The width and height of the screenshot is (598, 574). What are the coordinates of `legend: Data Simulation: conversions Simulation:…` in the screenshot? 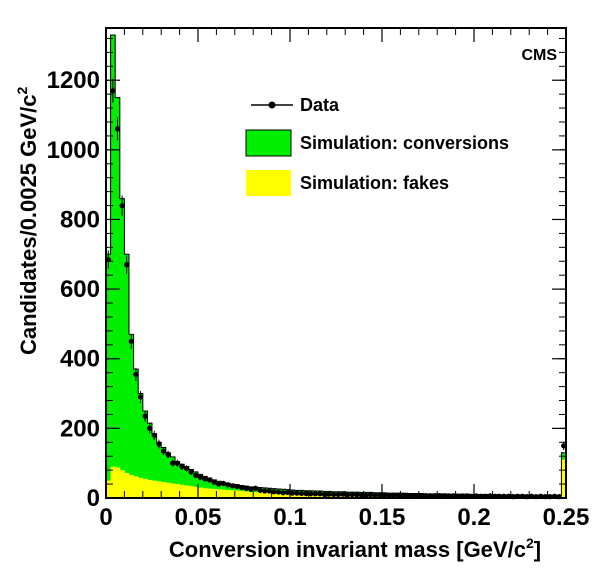 It's located at (377, 145).